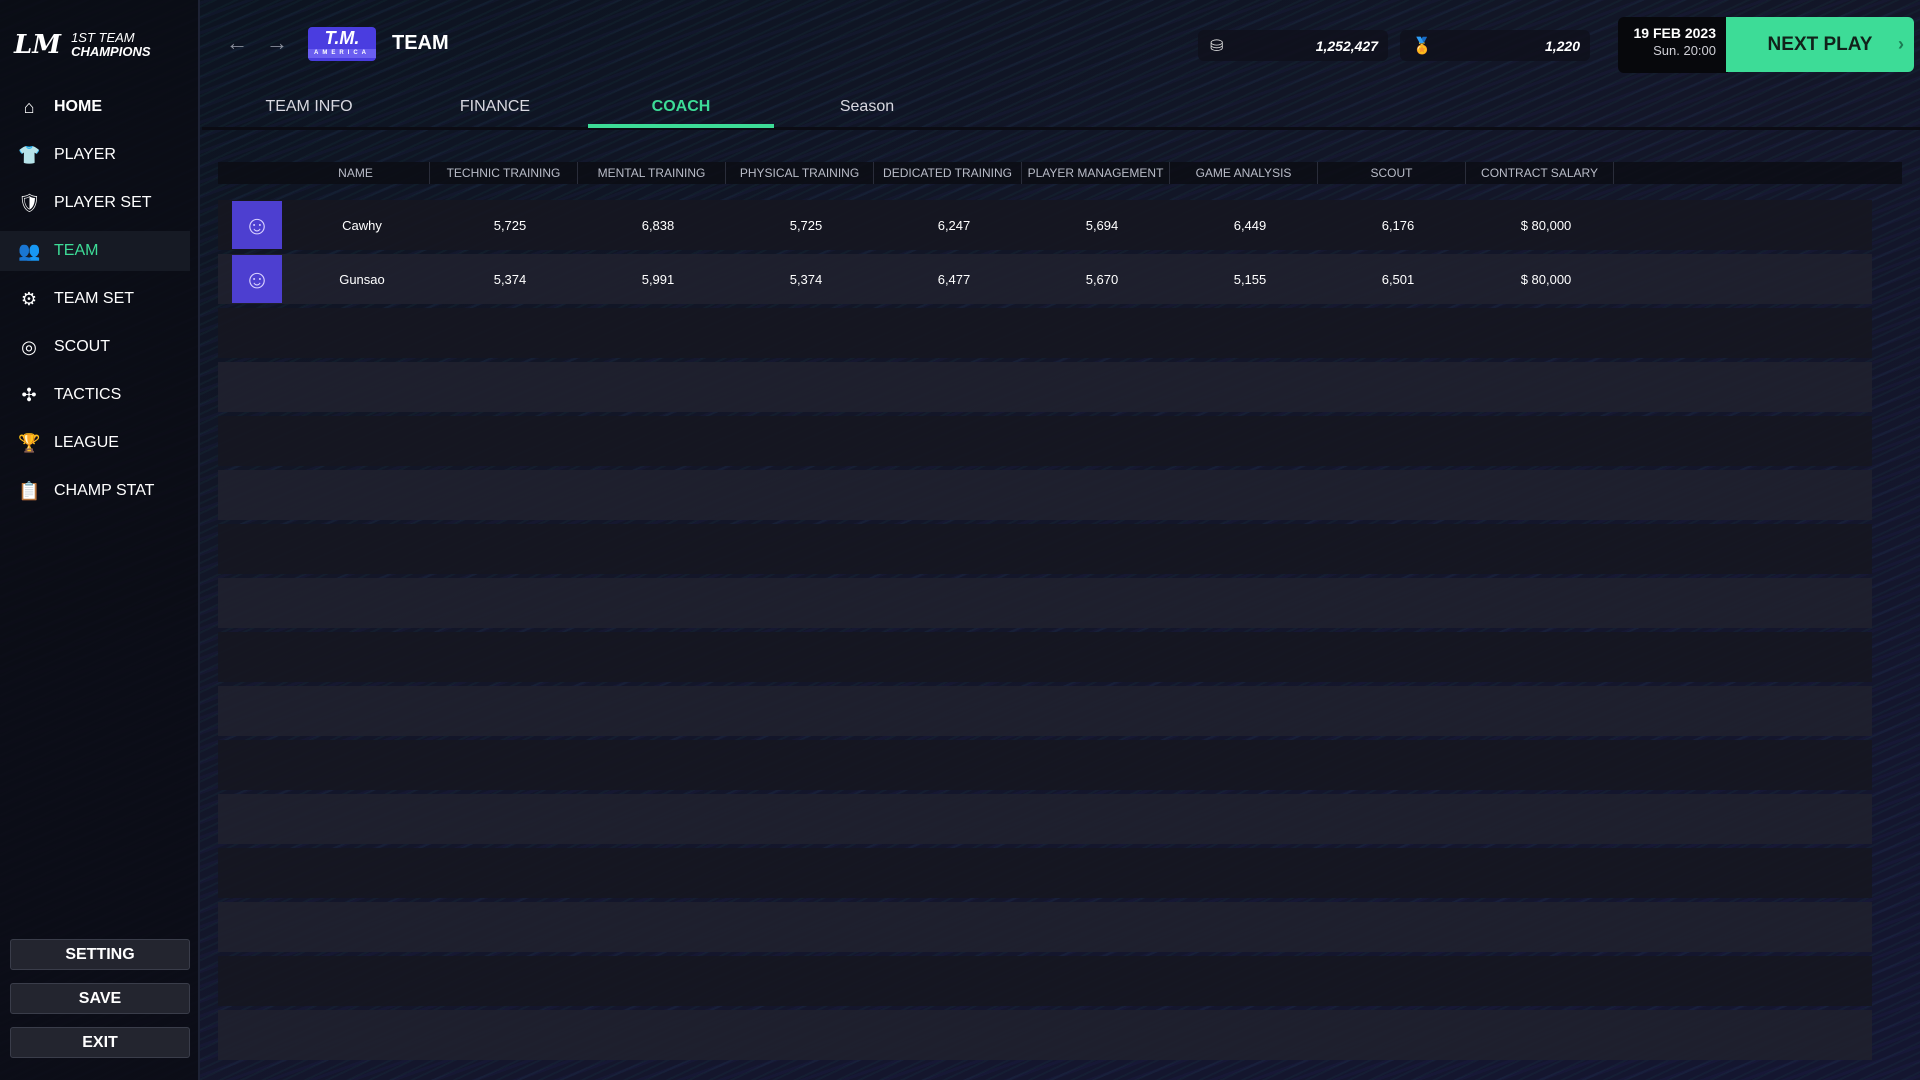 This screenshot has width=1920, height=1080. Describe the element at coordinates (95, 299) in the screenshot. I see `sidebar-item-team-set: ⚙ TEAM SET` at that location.